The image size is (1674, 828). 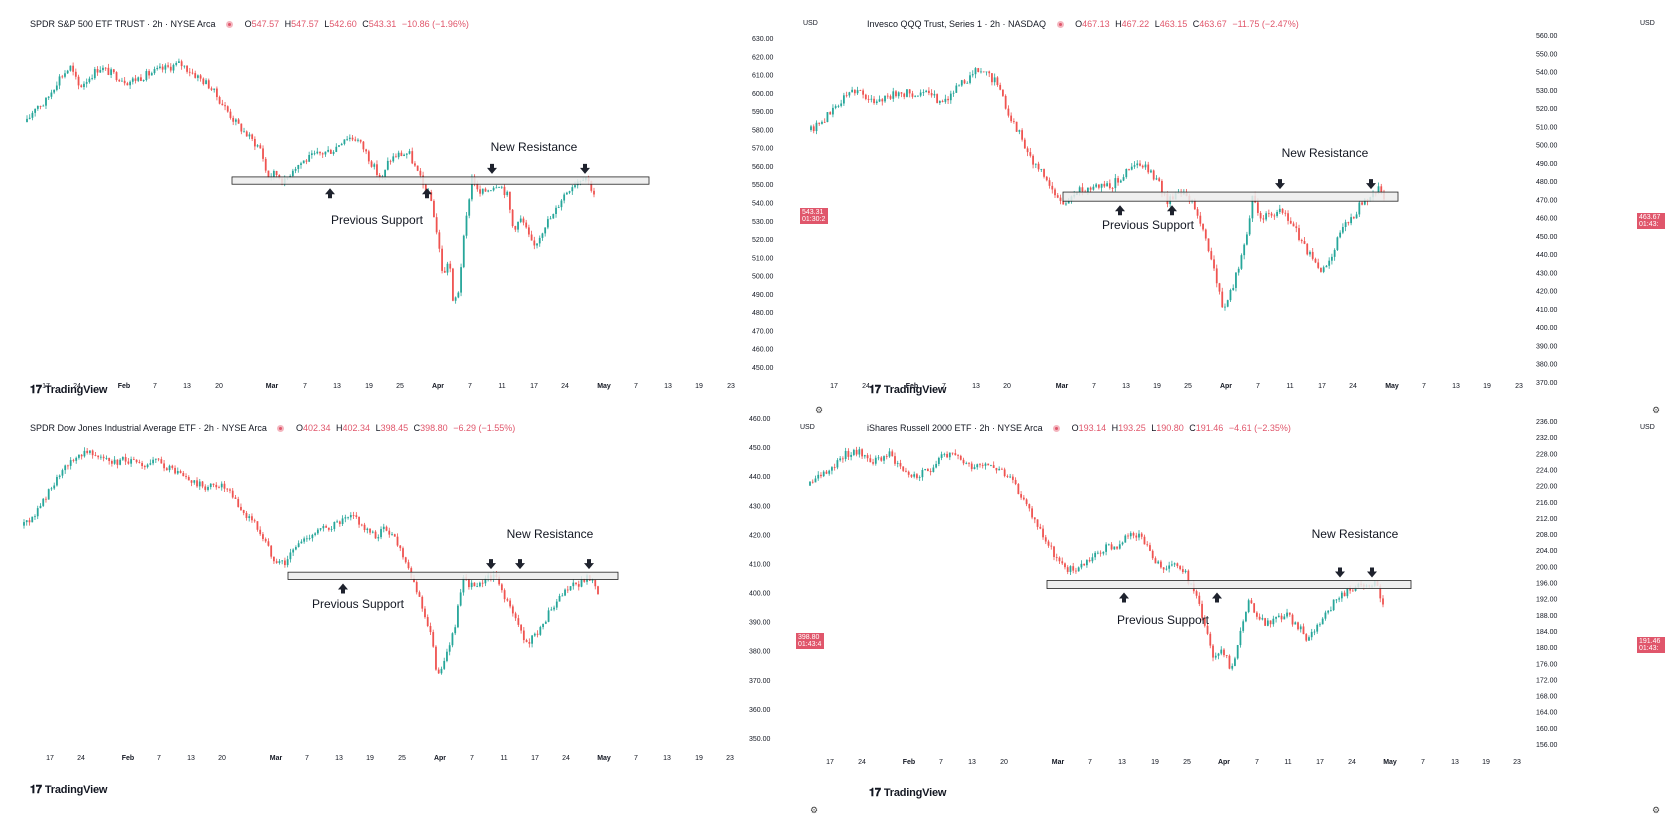 I want to click on x-tick-label: 13, so click(x=191, y=758).